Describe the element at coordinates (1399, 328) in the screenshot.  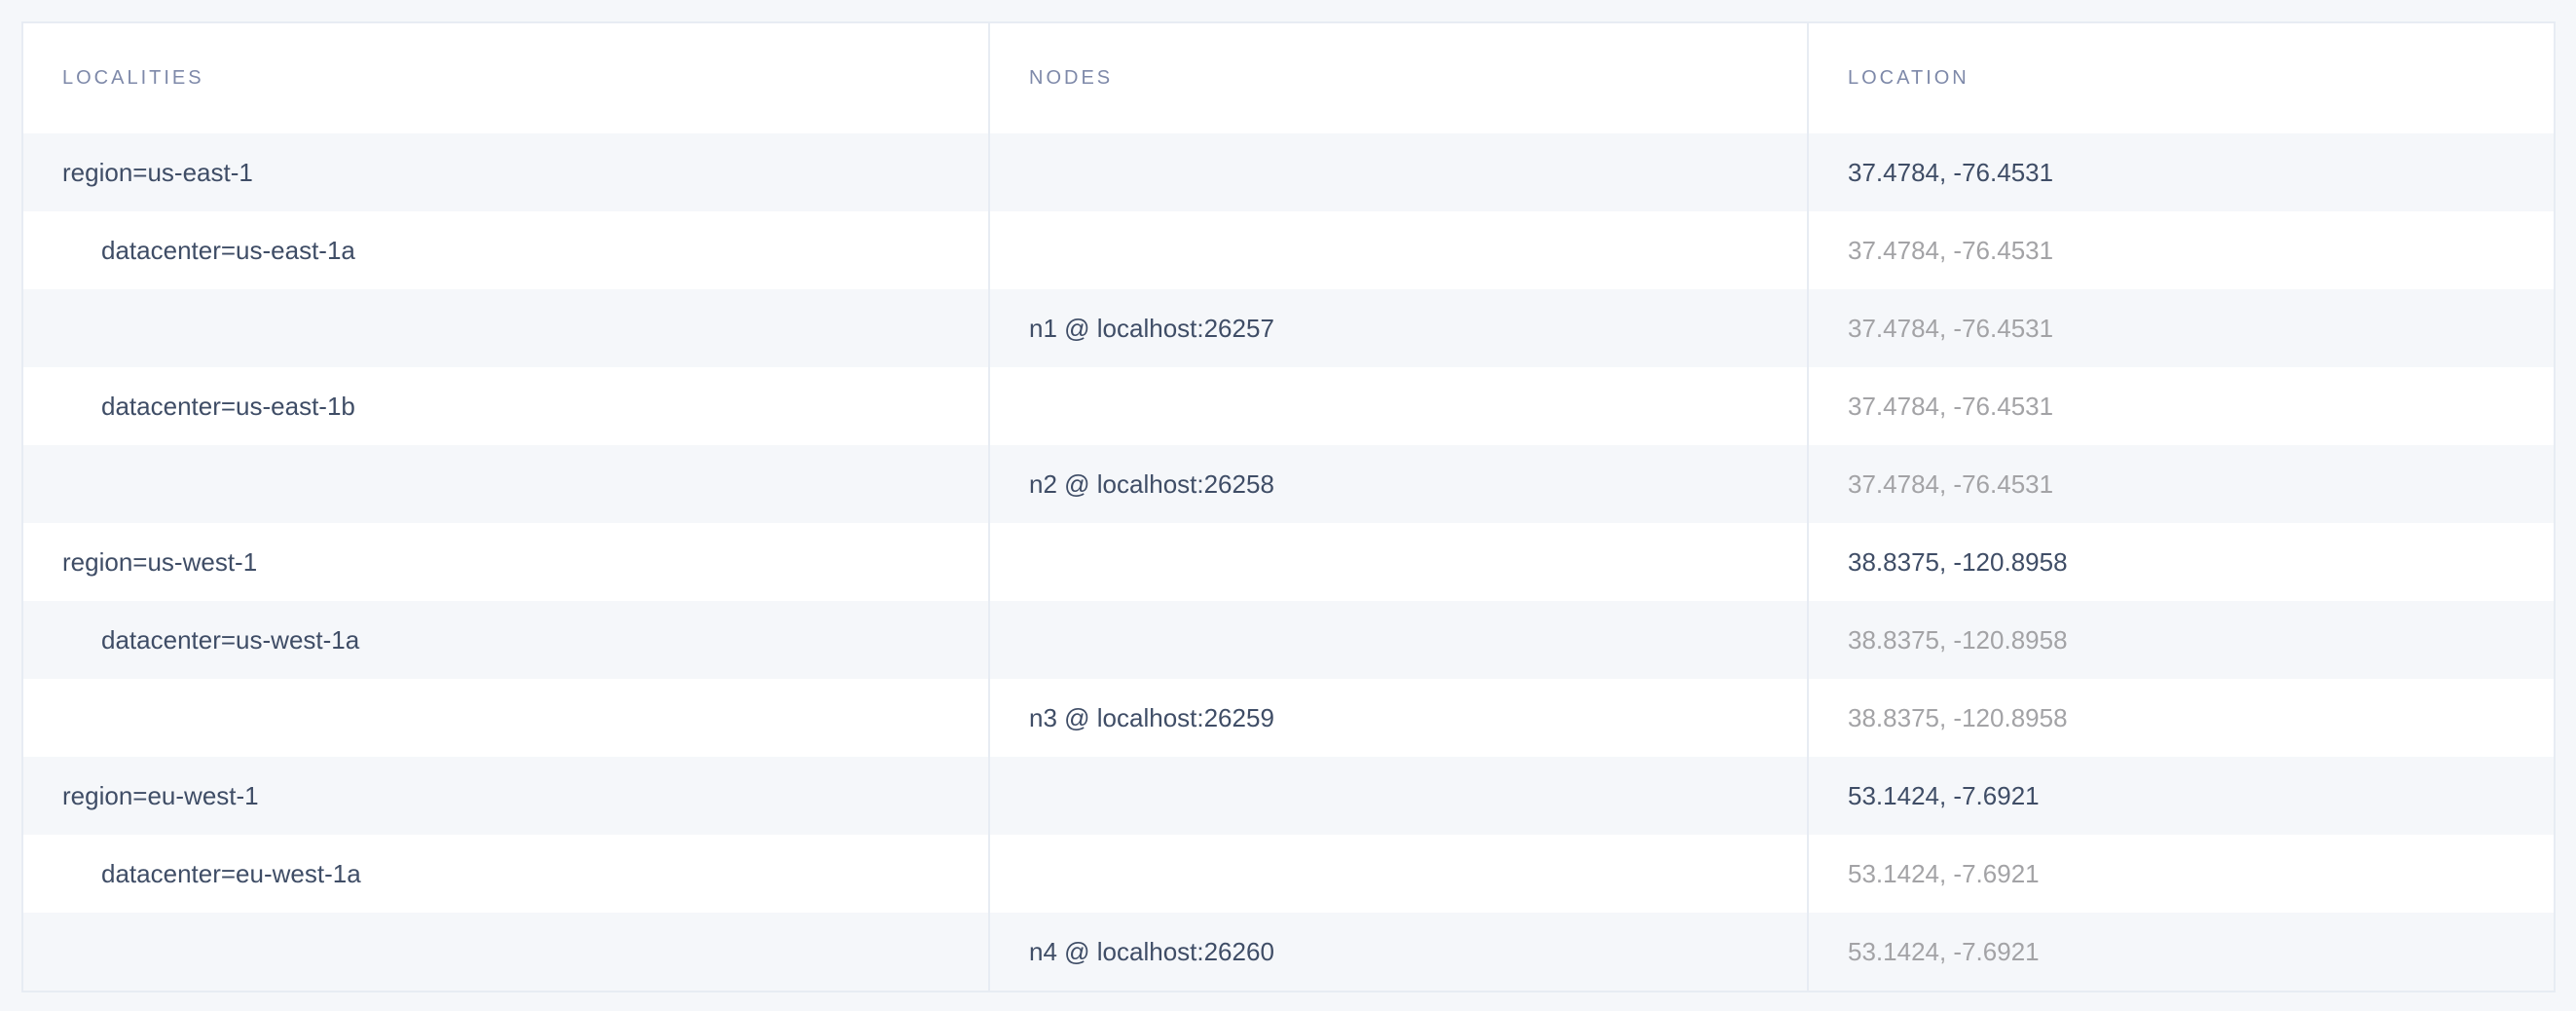
I see `node-cell: n1 @ localhost:26257` at that location.